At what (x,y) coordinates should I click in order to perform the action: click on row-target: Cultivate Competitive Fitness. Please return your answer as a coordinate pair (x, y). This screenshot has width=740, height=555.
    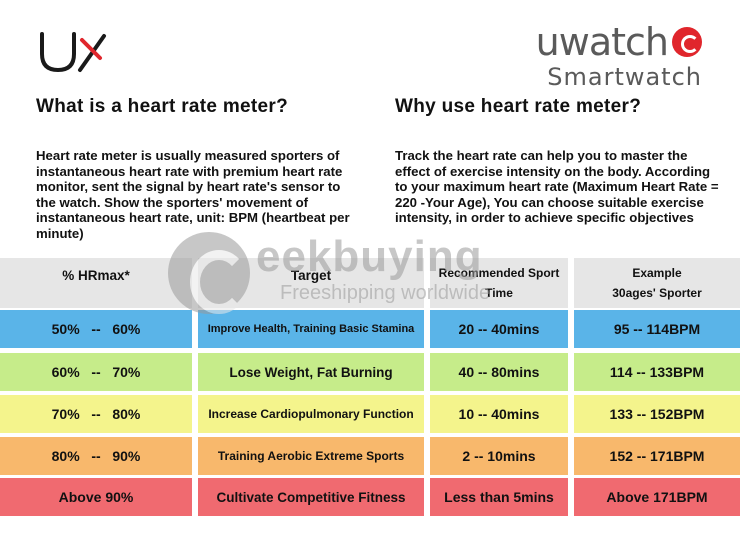
    Looking at the image, I should click on (311, 497).